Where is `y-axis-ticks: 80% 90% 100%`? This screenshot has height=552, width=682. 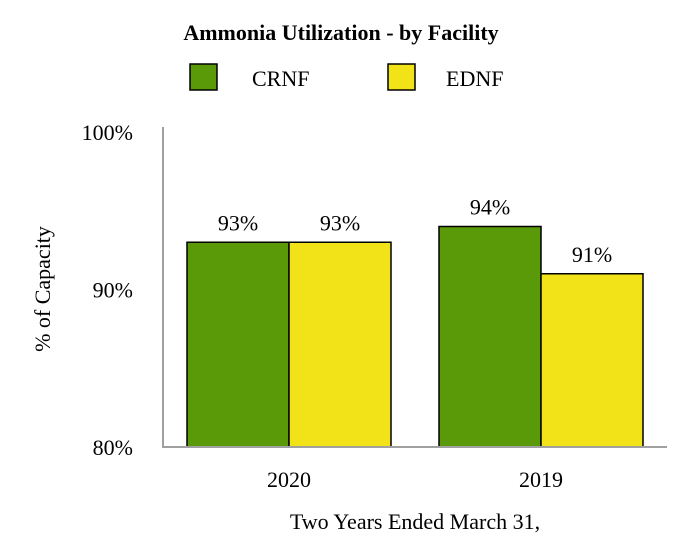 y-axis-ticks: 80% 90% 100% is located at coordinates (107, 290).